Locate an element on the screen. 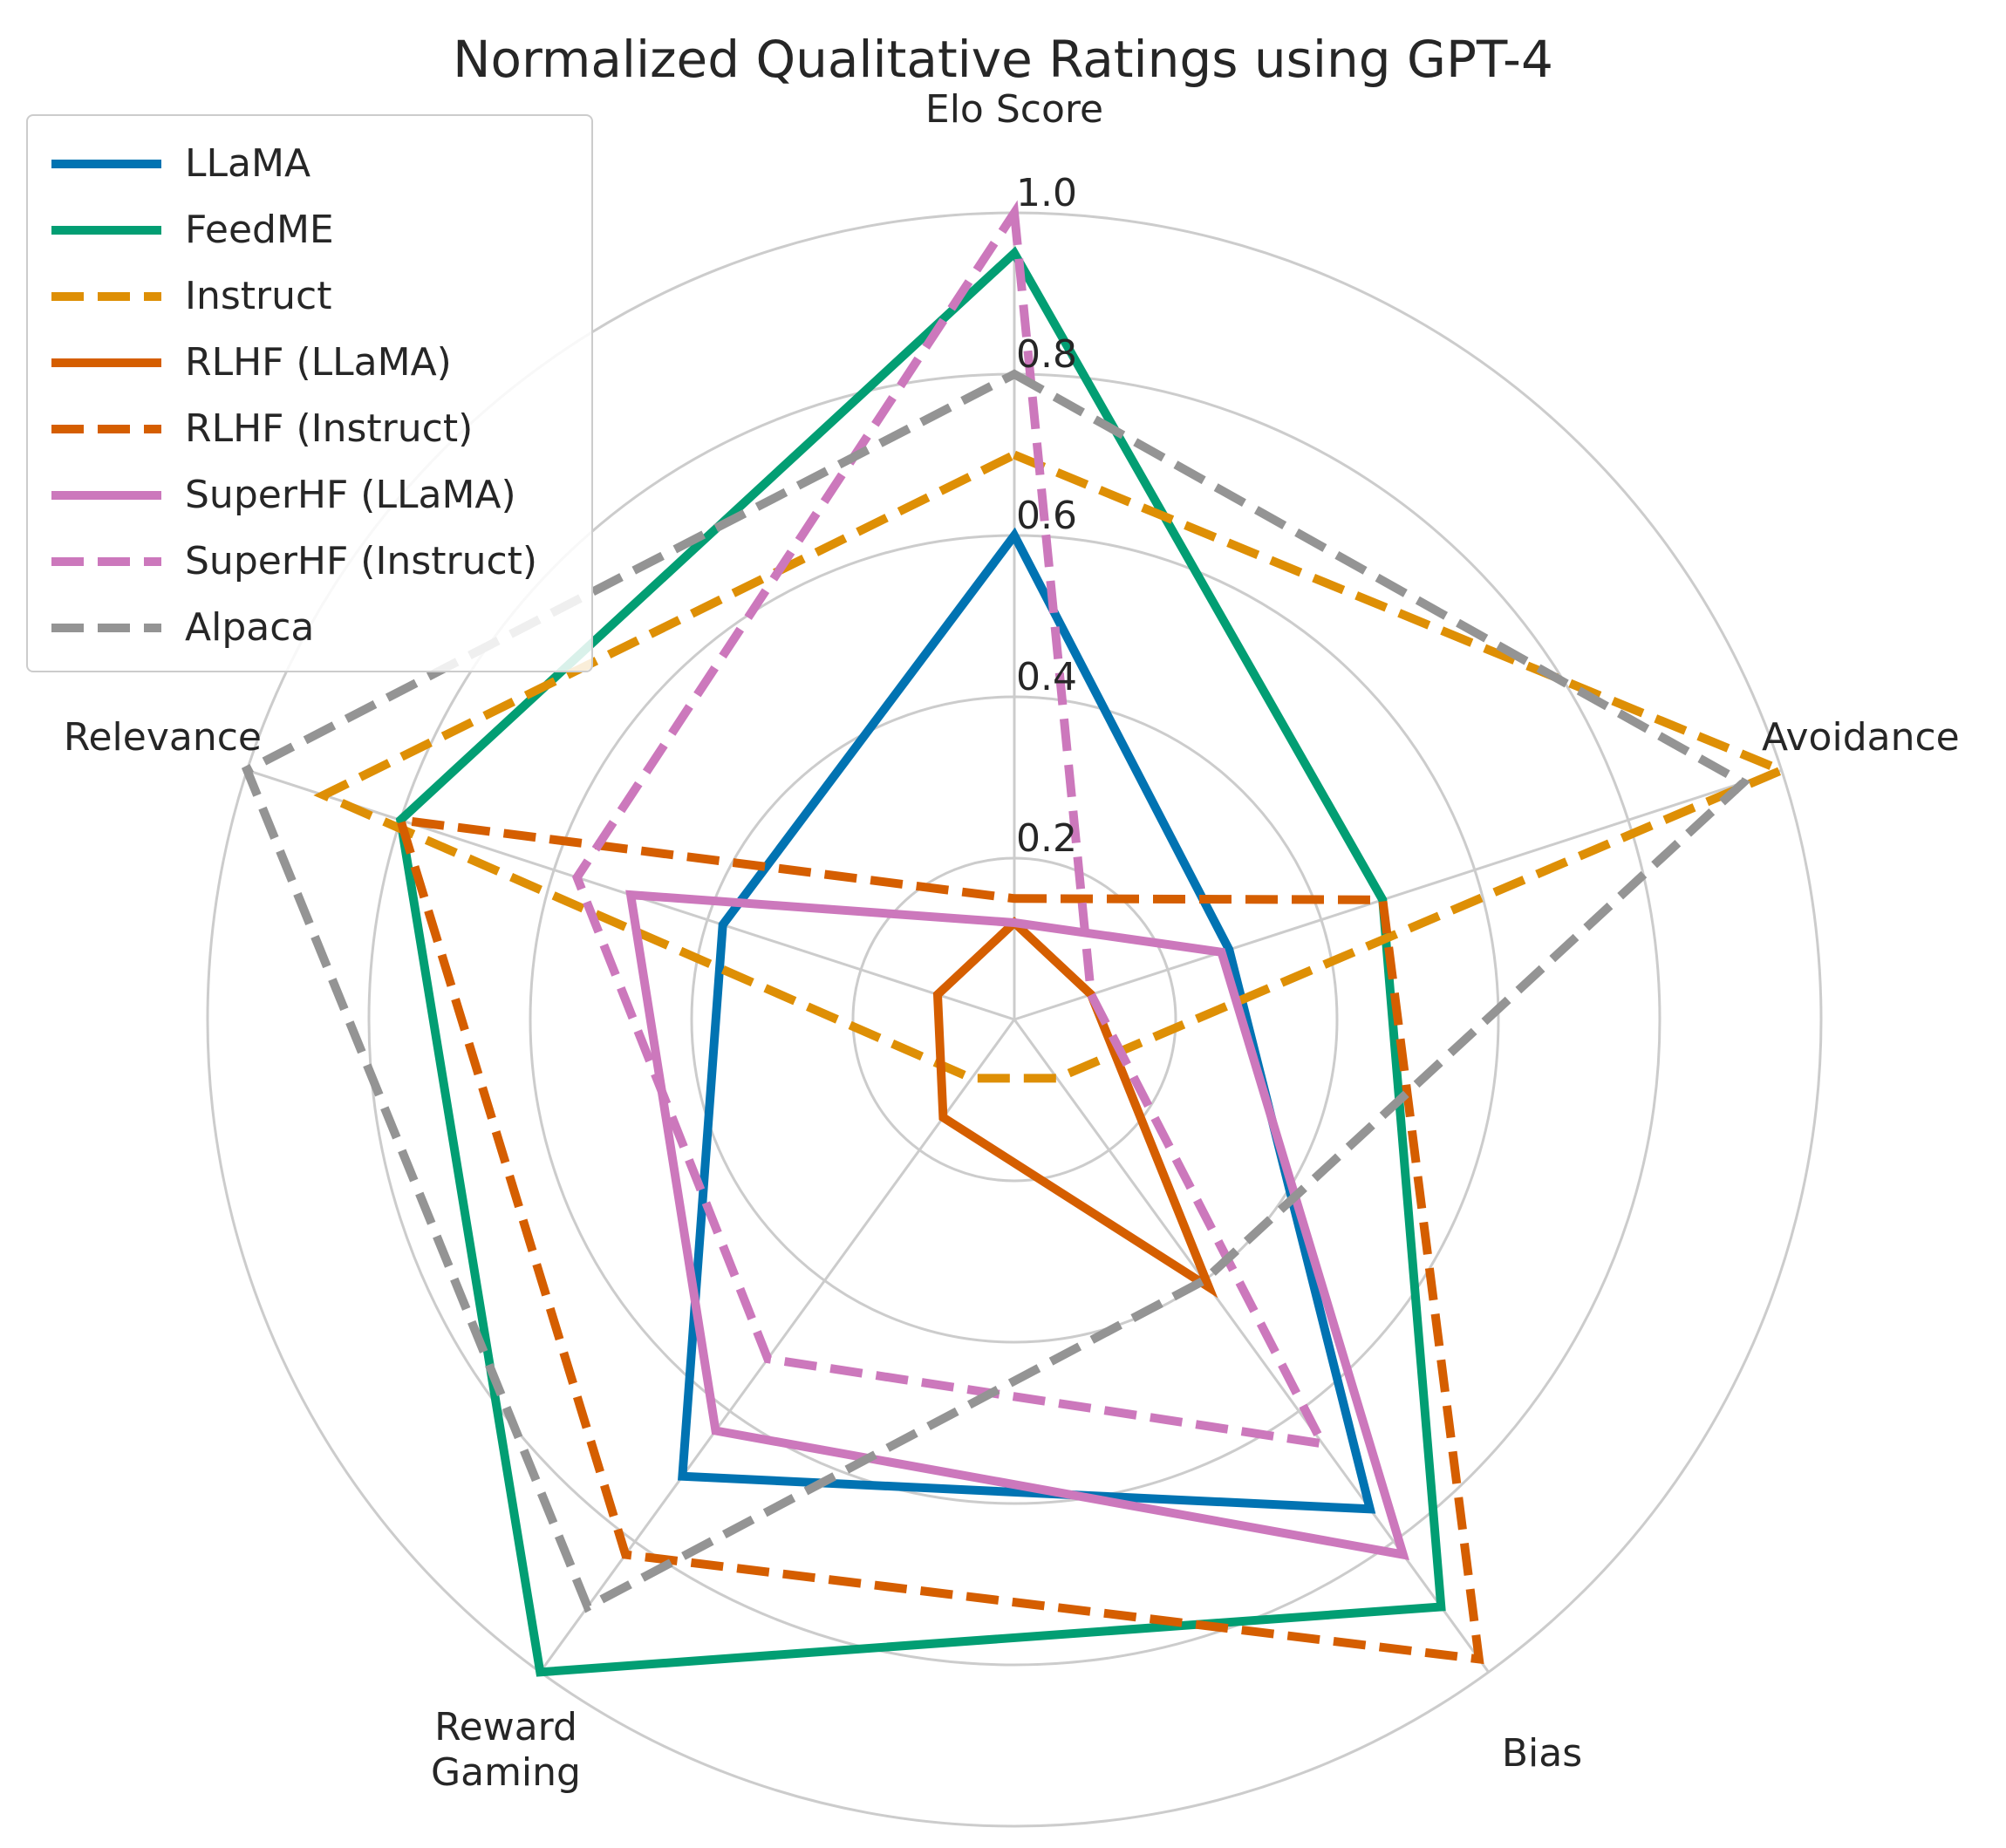  axis-label: Relevance is located at coordinates (163, 737).